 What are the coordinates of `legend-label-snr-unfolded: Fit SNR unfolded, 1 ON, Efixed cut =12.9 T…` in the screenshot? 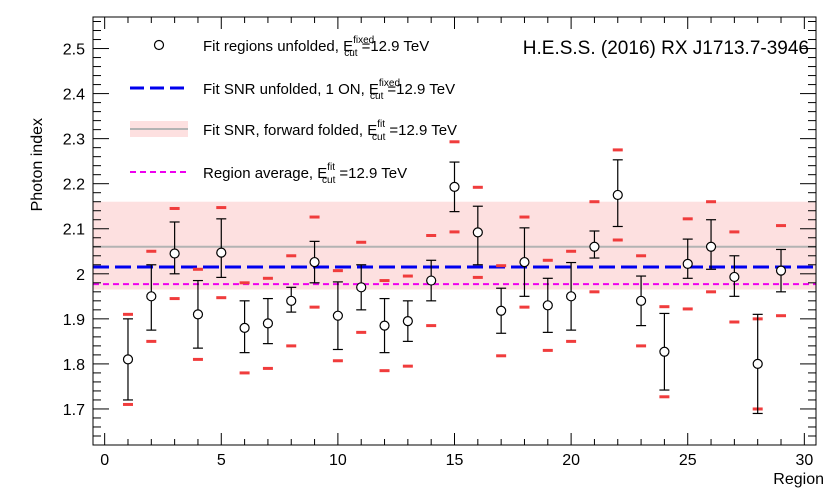 It's located at (329, 90).